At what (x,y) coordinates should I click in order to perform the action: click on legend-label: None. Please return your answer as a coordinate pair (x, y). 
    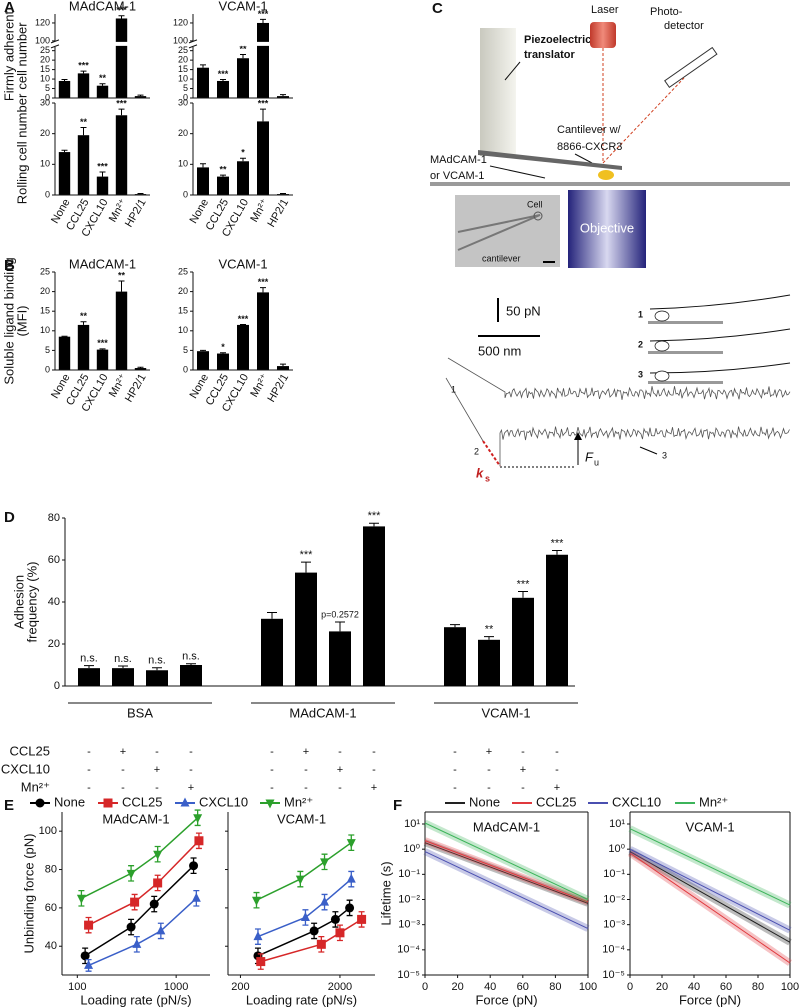
    Looking at the image, I should click on (69, 801).